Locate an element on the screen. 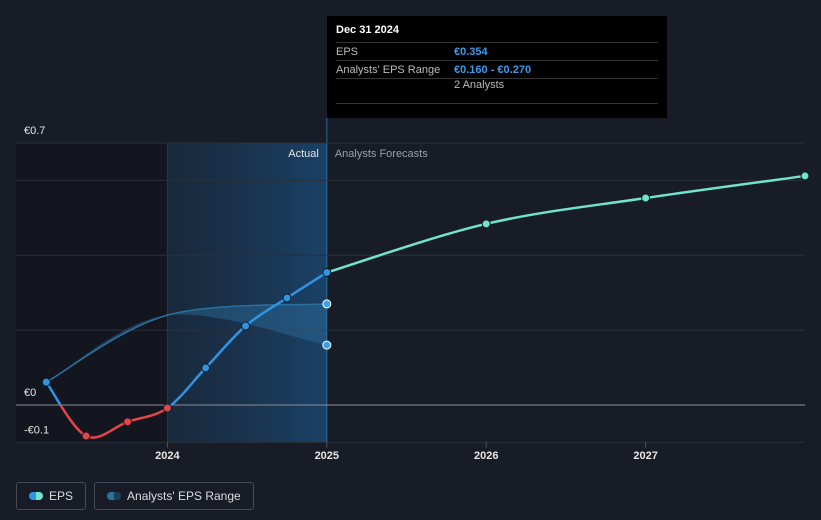 The image size is (821, 520). highlight-region is located at coordinates (247, 293).